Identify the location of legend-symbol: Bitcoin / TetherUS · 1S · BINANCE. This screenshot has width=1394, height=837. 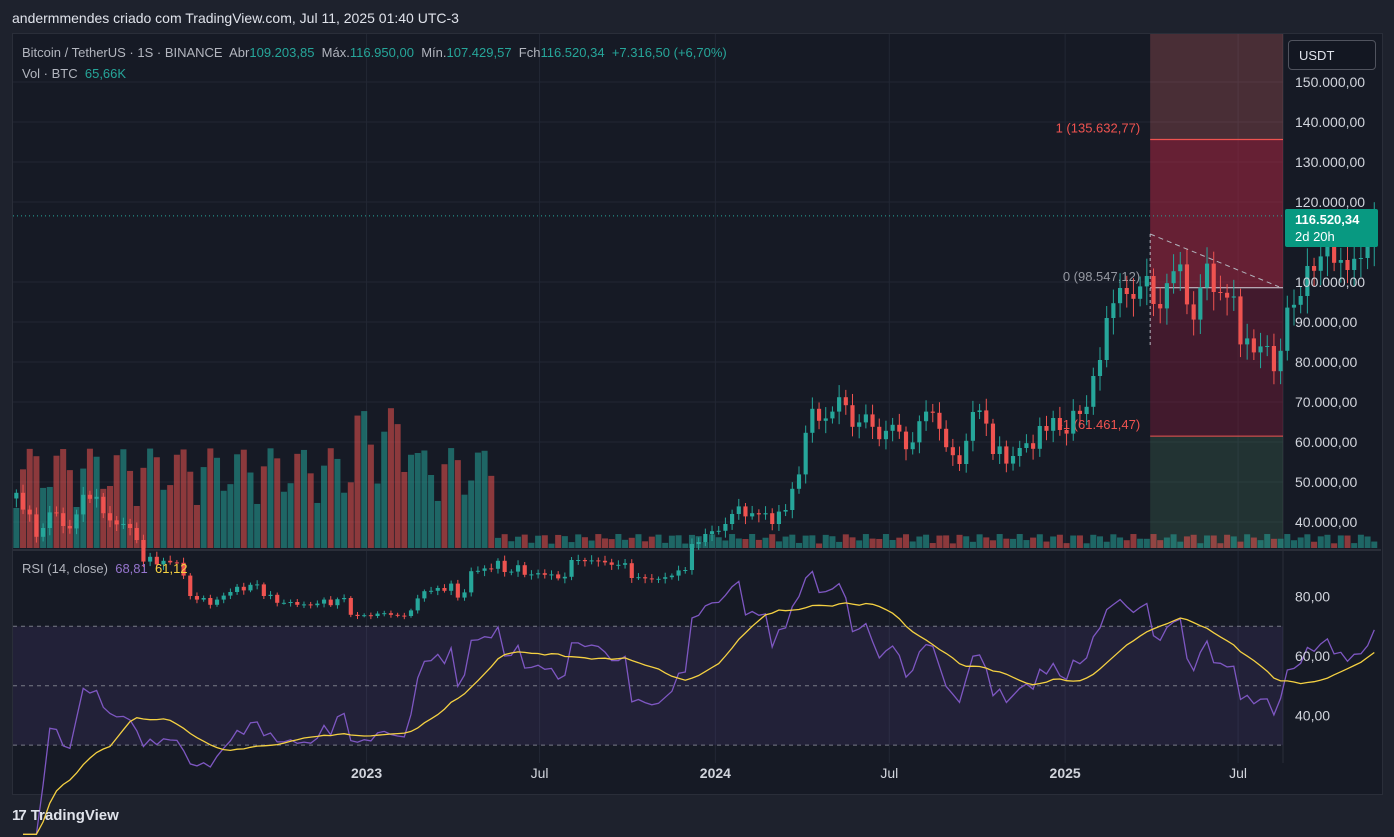
(122, 52).